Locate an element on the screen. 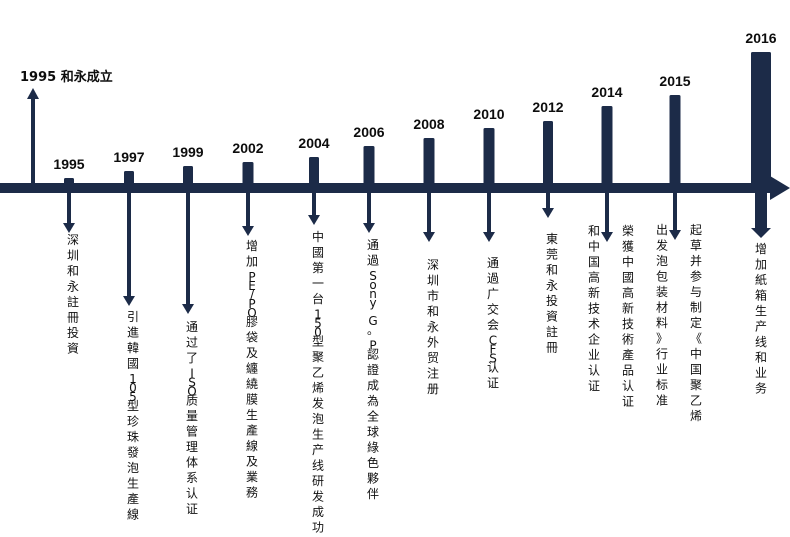  event-year: 2014 is located at coordinates (606, 92).